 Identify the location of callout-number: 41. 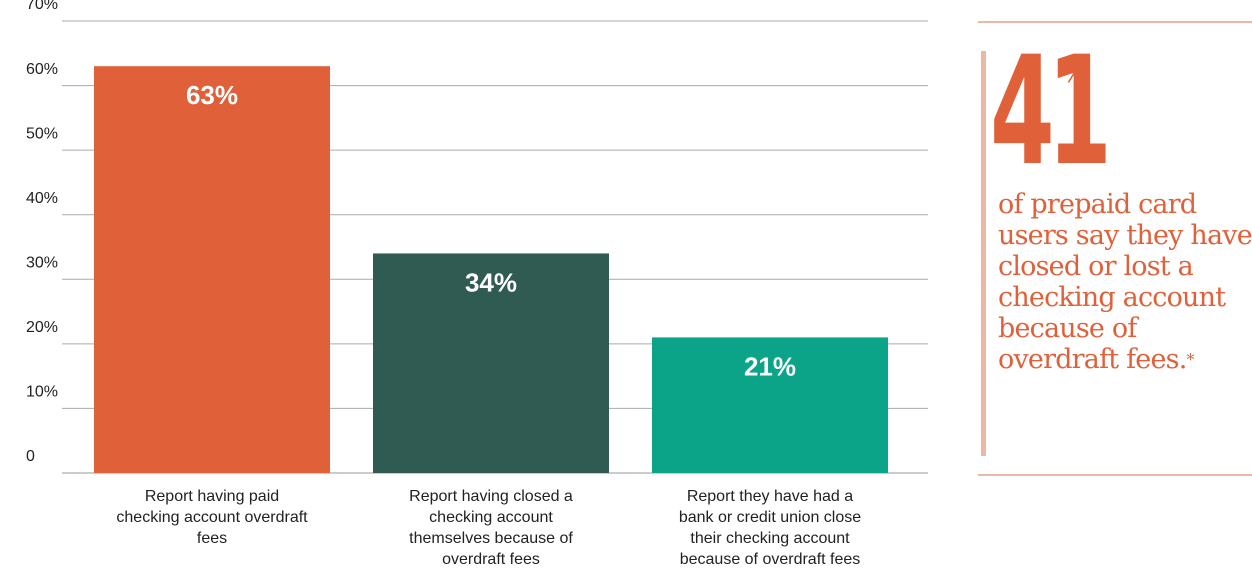
(1051, 112).